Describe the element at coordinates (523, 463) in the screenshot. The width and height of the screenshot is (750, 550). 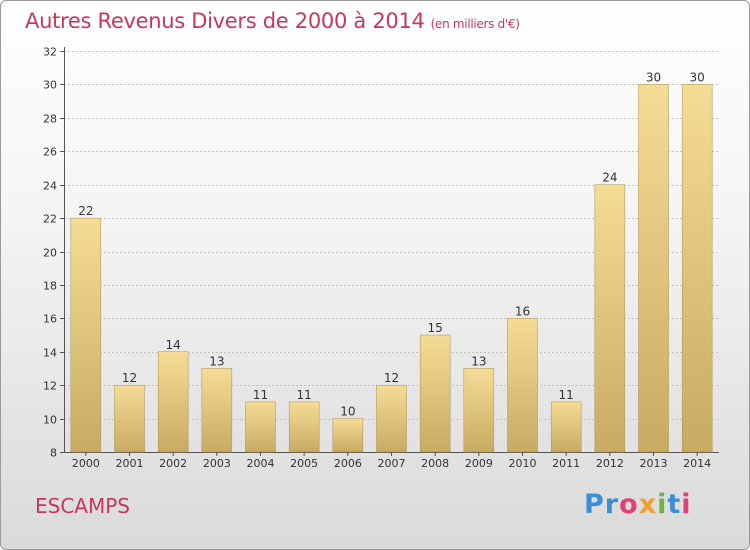
I see `x-tick-label: 2010` at that location.